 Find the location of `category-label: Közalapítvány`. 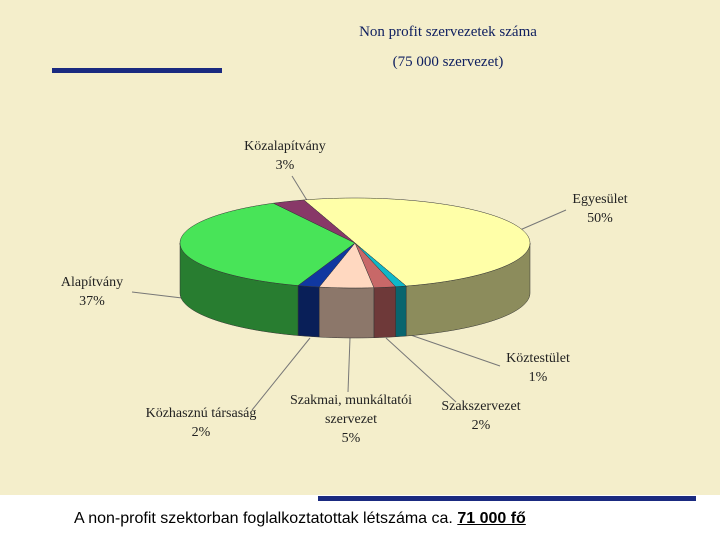

category-label: Közalapítvány is located at coordinates (285, 146).